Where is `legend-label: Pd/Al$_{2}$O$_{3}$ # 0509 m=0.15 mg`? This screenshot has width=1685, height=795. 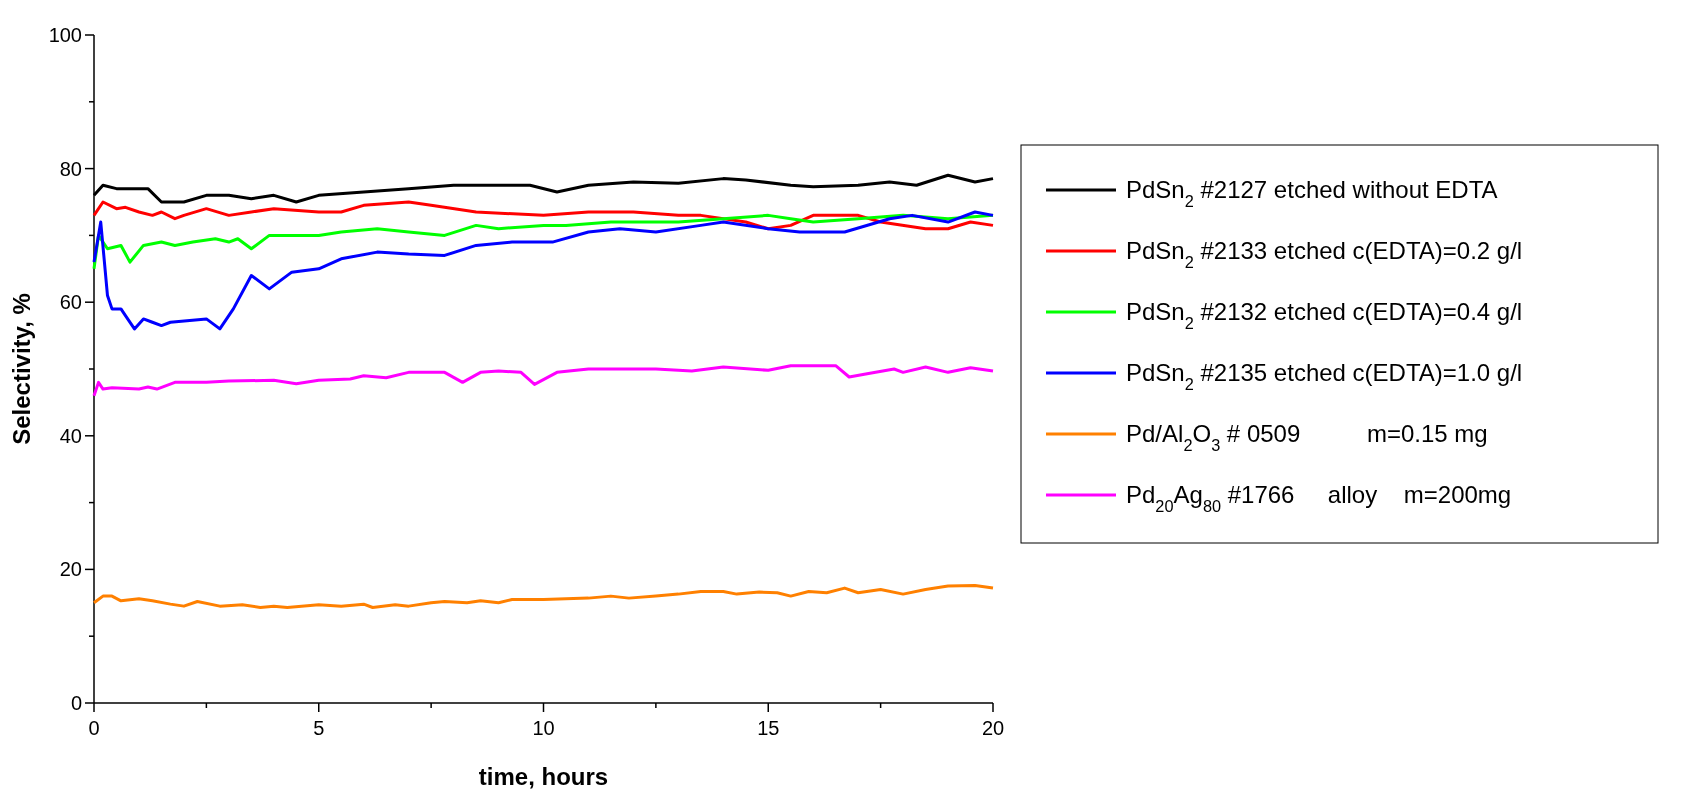 legend-label: Pd/Al$_{2}$O$_{3}$ # 0509 m=0.15 mg is located at coordinates (1307, 437).